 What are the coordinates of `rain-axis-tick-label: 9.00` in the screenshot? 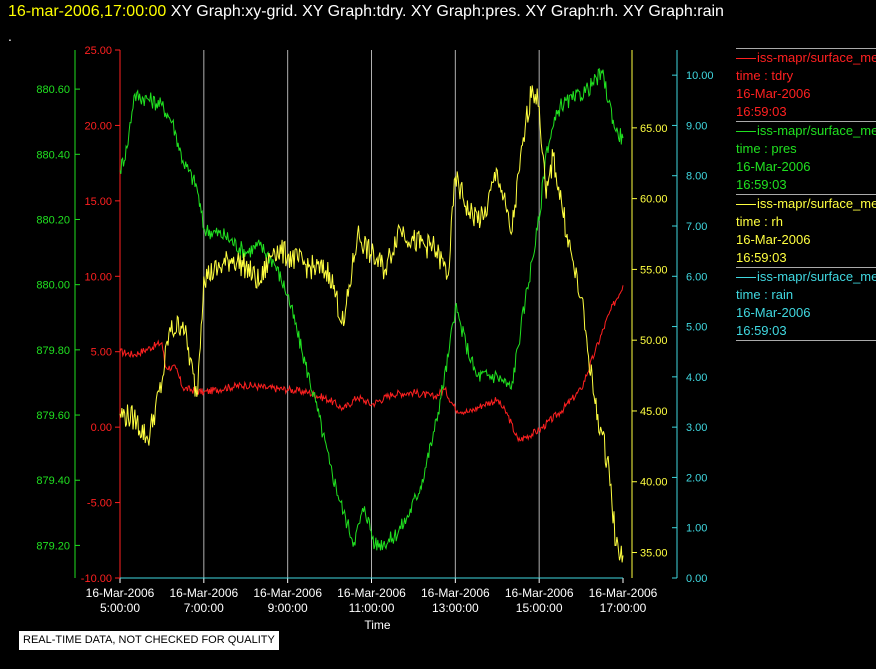 It's located at (696, 126).